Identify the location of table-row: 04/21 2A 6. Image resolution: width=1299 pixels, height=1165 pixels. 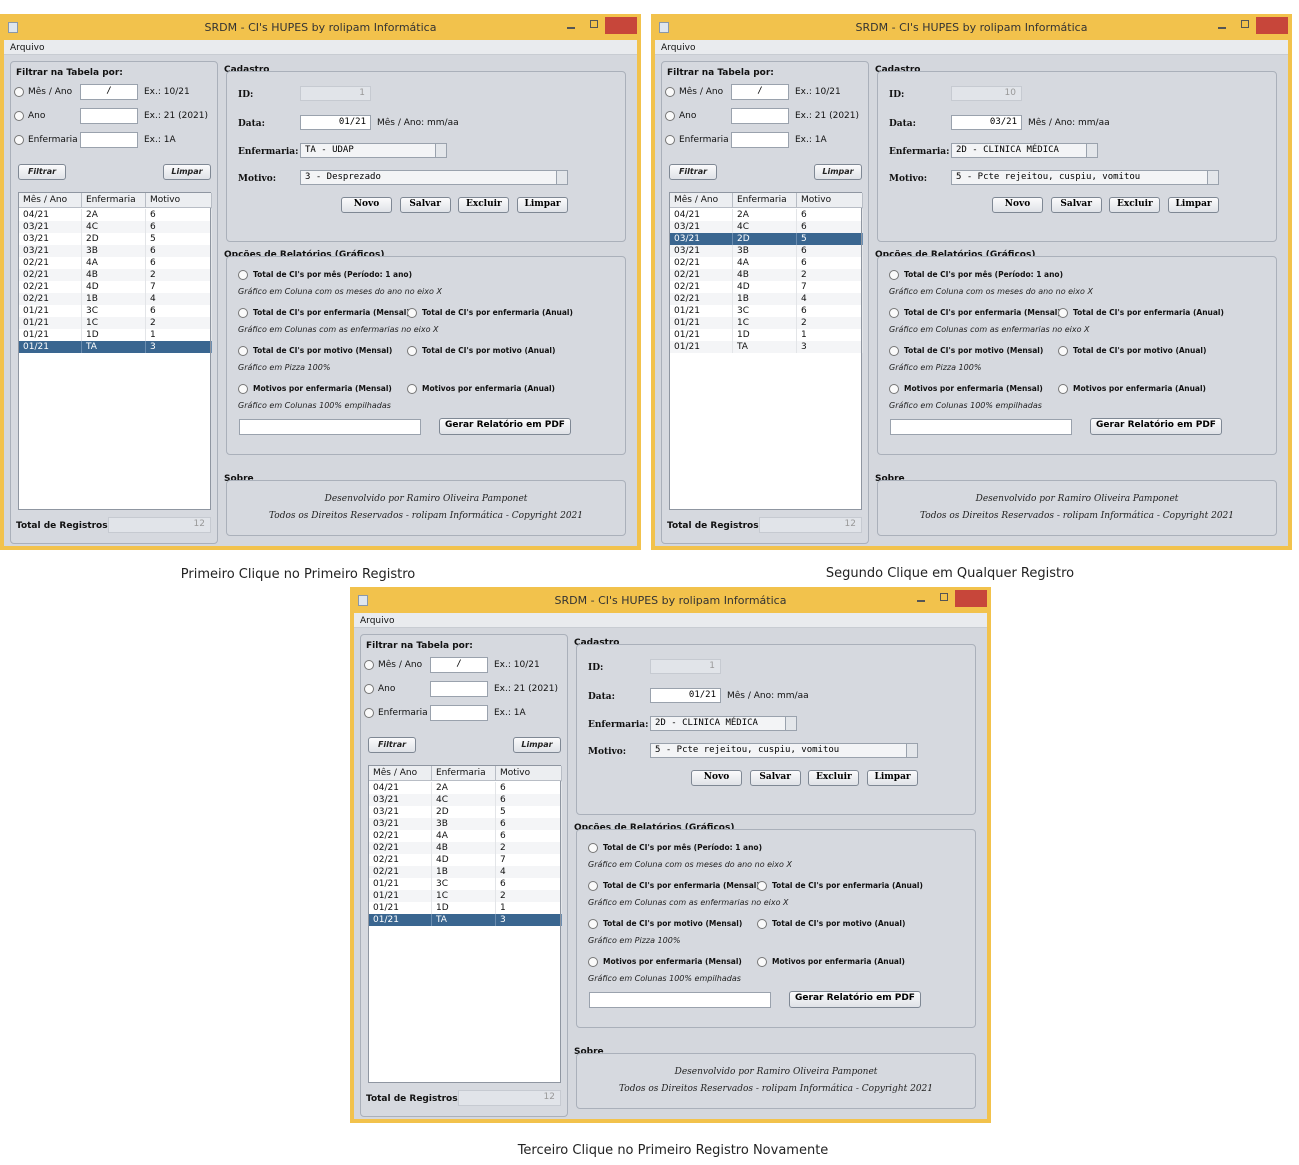
(766, 215).